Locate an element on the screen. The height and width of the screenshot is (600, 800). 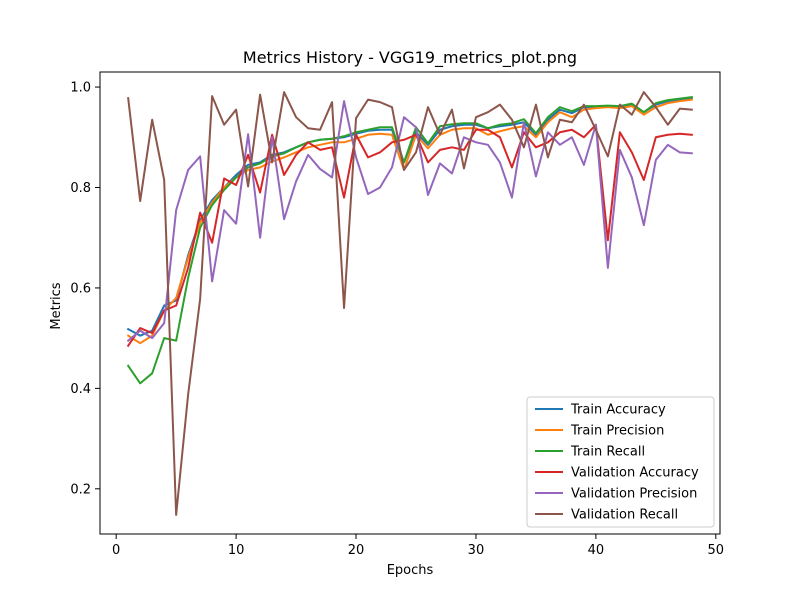
x-tick-label: 20 is located at coordinates (356, 550).